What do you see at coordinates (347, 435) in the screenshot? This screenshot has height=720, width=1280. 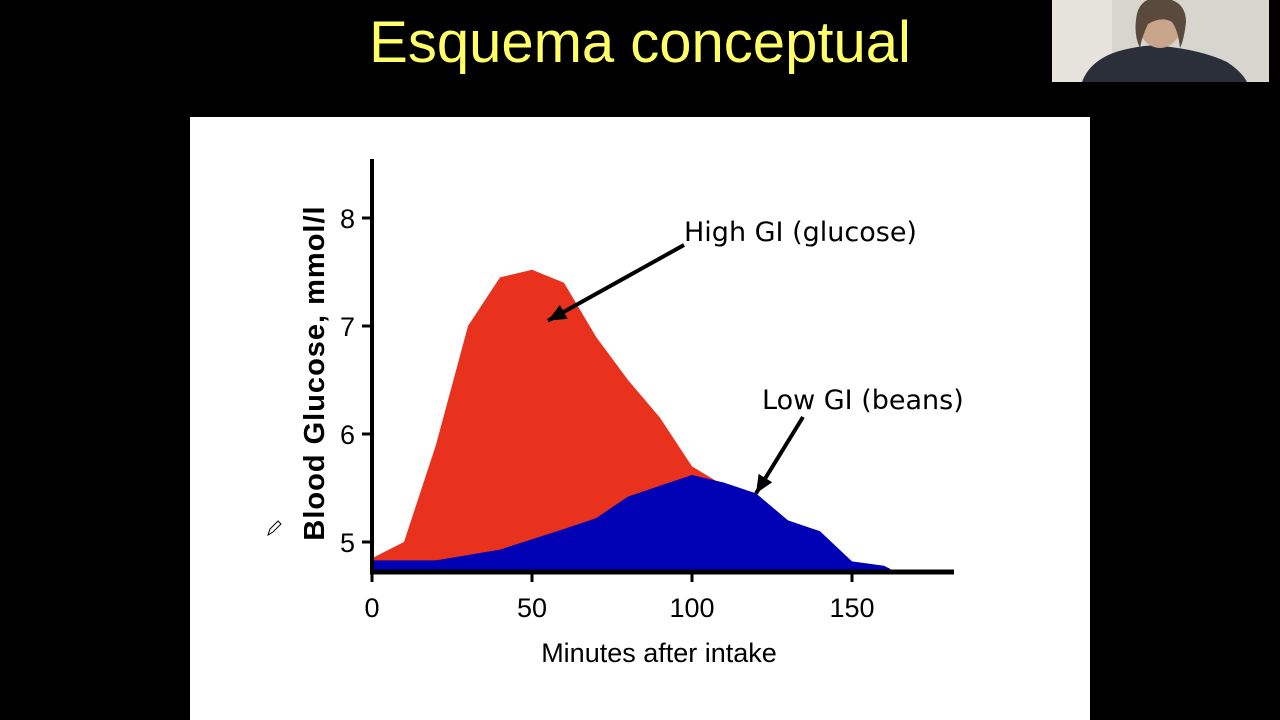 I see `y-tick-label: 6` at bounding box center [347, 435].